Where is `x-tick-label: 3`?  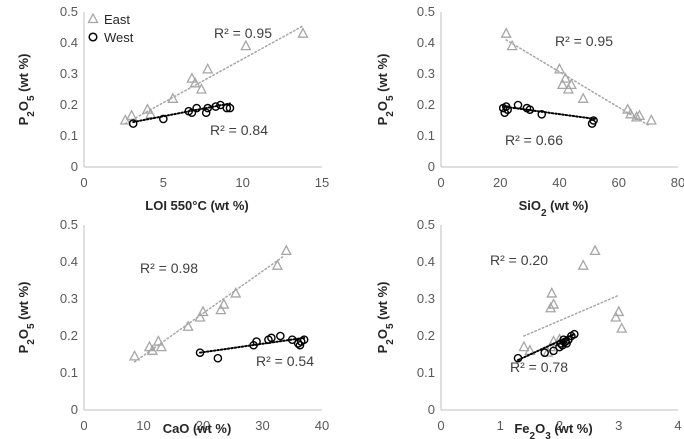
x-tick-label: 3 is located at coordinates (618, 425).